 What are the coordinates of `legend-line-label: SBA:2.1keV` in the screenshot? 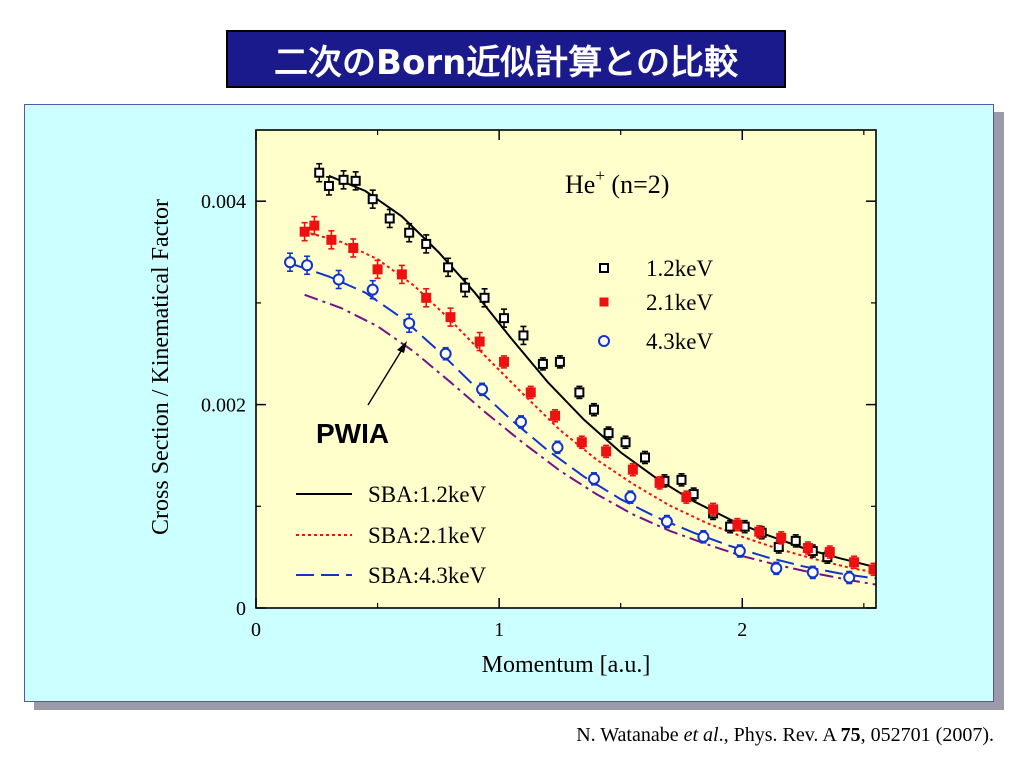 It's located at (427, 535).